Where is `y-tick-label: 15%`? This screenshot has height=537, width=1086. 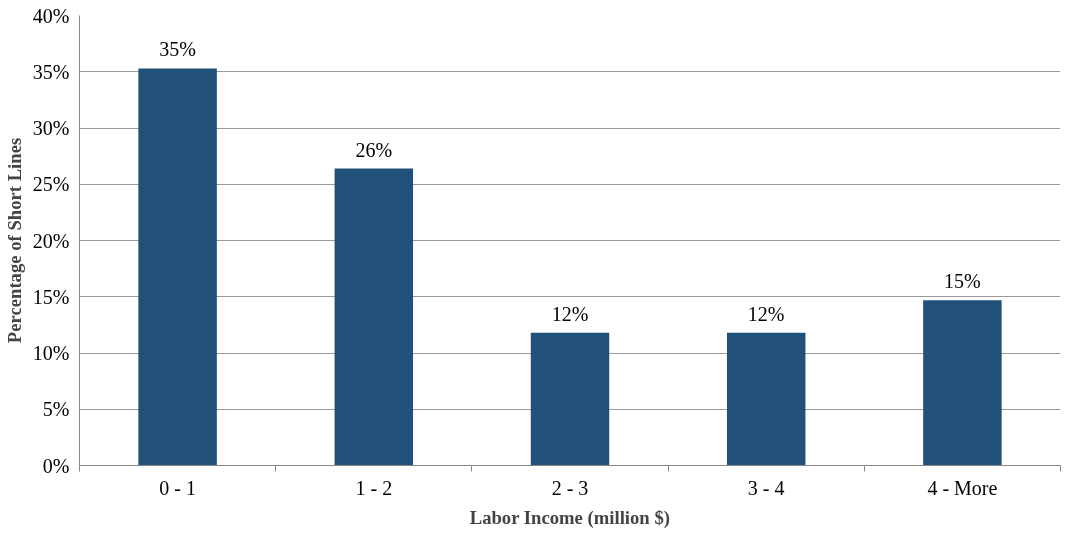
y-tick-label: 15% is located at coordinates (51, 296).